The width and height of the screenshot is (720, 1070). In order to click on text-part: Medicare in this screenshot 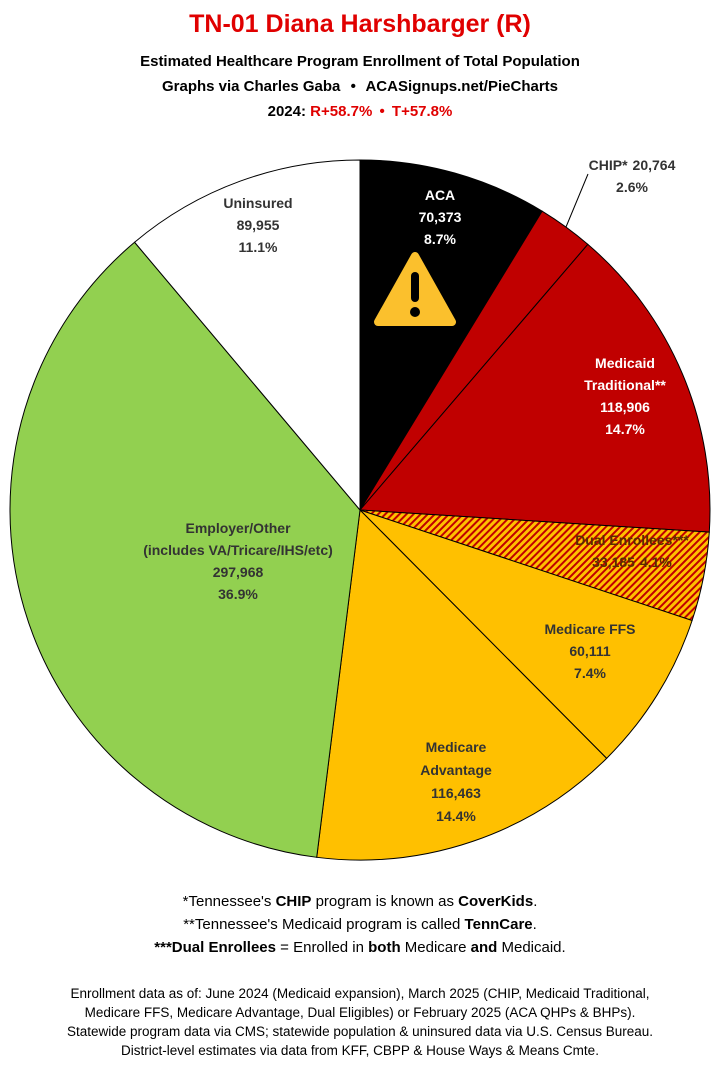, I will do `click(436, 947)`.